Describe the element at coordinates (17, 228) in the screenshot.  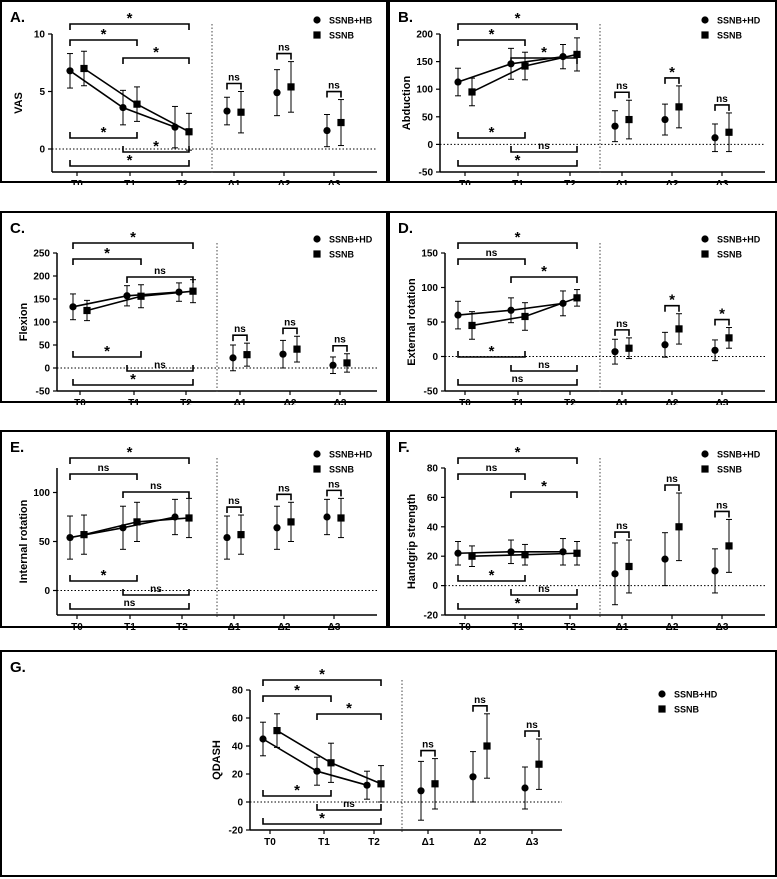
I see `panel-label: C.` at that location.